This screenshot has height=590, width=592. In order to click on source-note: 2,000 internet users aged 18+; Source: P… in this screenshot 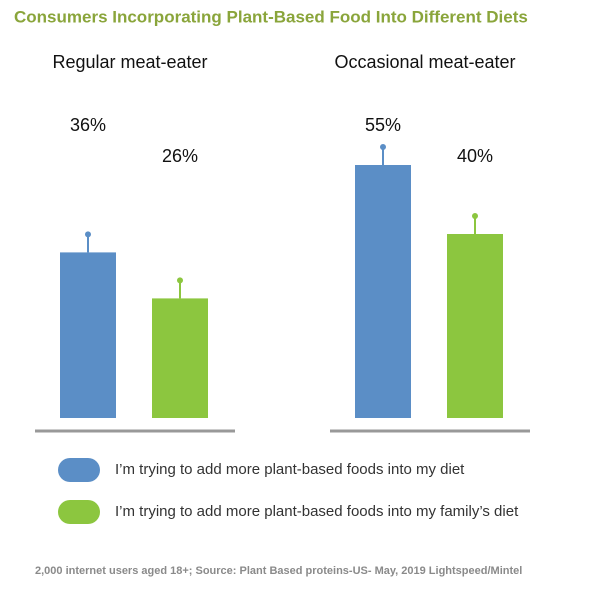, I will do `click(278, 571)`.